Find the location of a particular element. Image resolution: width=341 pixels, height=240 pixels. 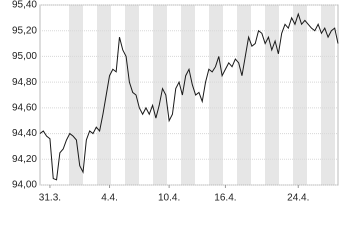

x-tick-label: 31.3. is located at coordinates (50, 198).